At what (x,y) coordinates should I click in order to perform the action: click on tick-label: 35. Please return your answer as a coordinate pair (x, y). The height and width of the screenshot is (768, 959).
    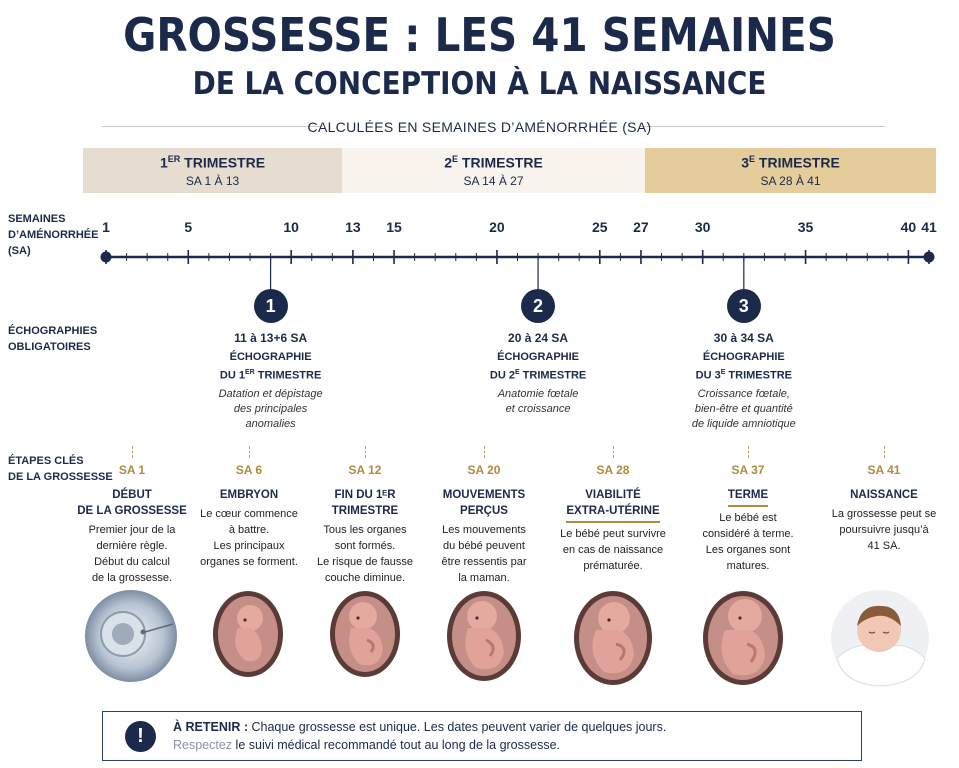
    Looking at the image, I should click on (805, 227).